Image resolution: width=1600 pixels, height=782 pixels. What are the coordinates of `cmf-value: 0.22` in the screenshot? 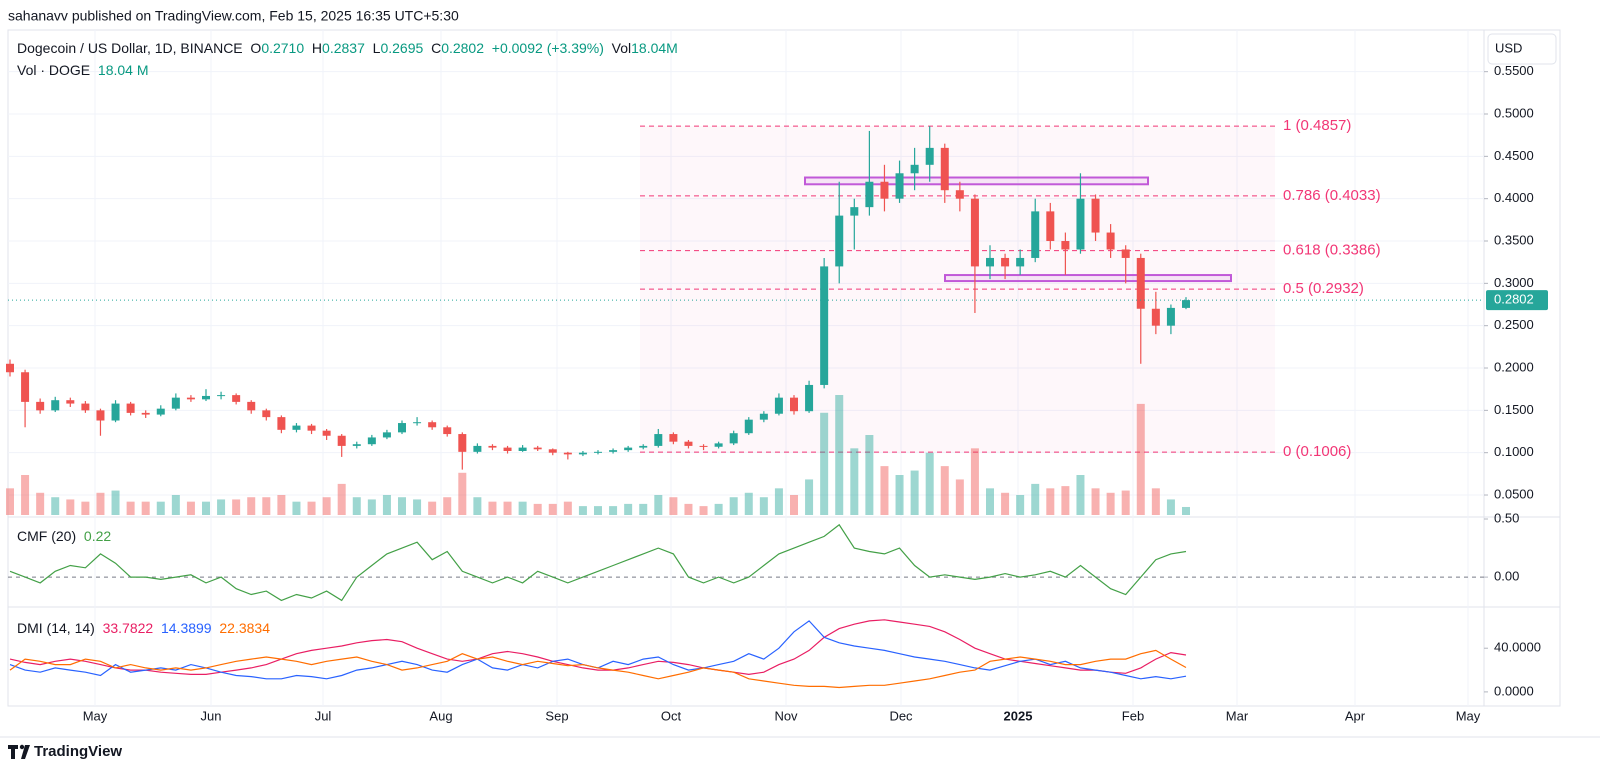 It's located at (97, 536).